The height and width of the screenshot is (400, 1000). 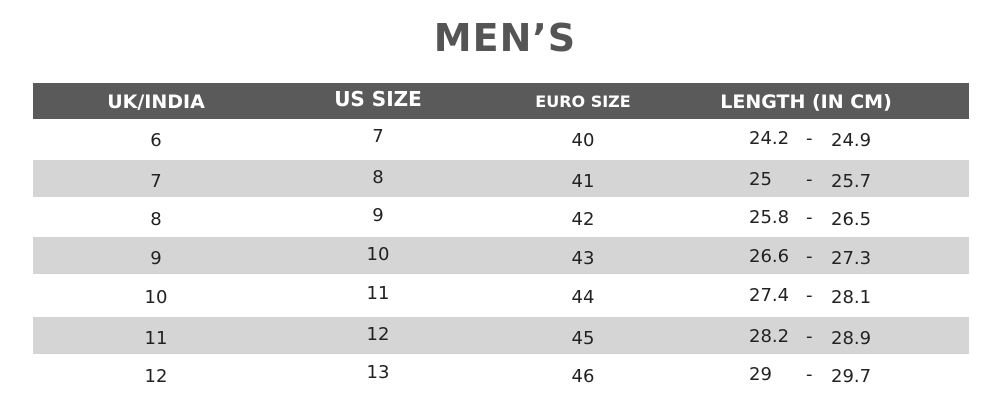 What do you see at coordinates (760, 374) in the screenshot?
I see `length-min: 29` at bounding box center [760, 374].